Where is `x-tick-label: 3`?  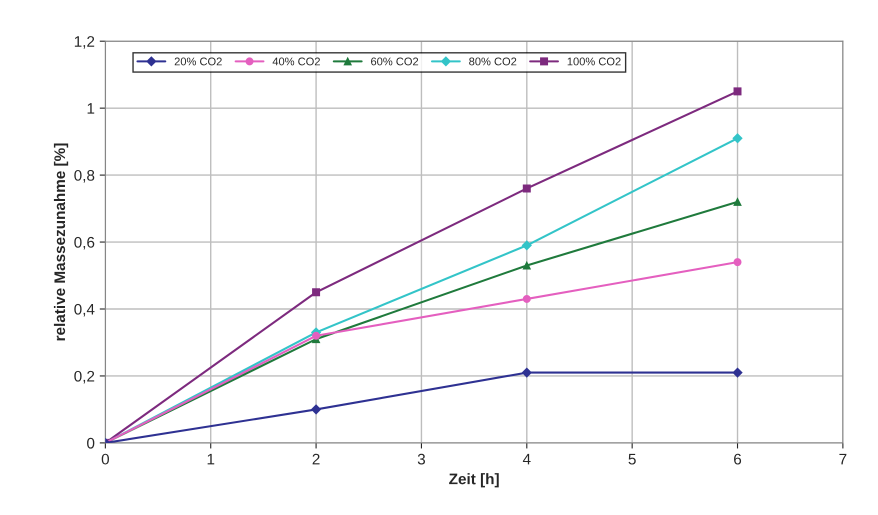
x-tick-label: 3 is located at coordinates (422, 459).